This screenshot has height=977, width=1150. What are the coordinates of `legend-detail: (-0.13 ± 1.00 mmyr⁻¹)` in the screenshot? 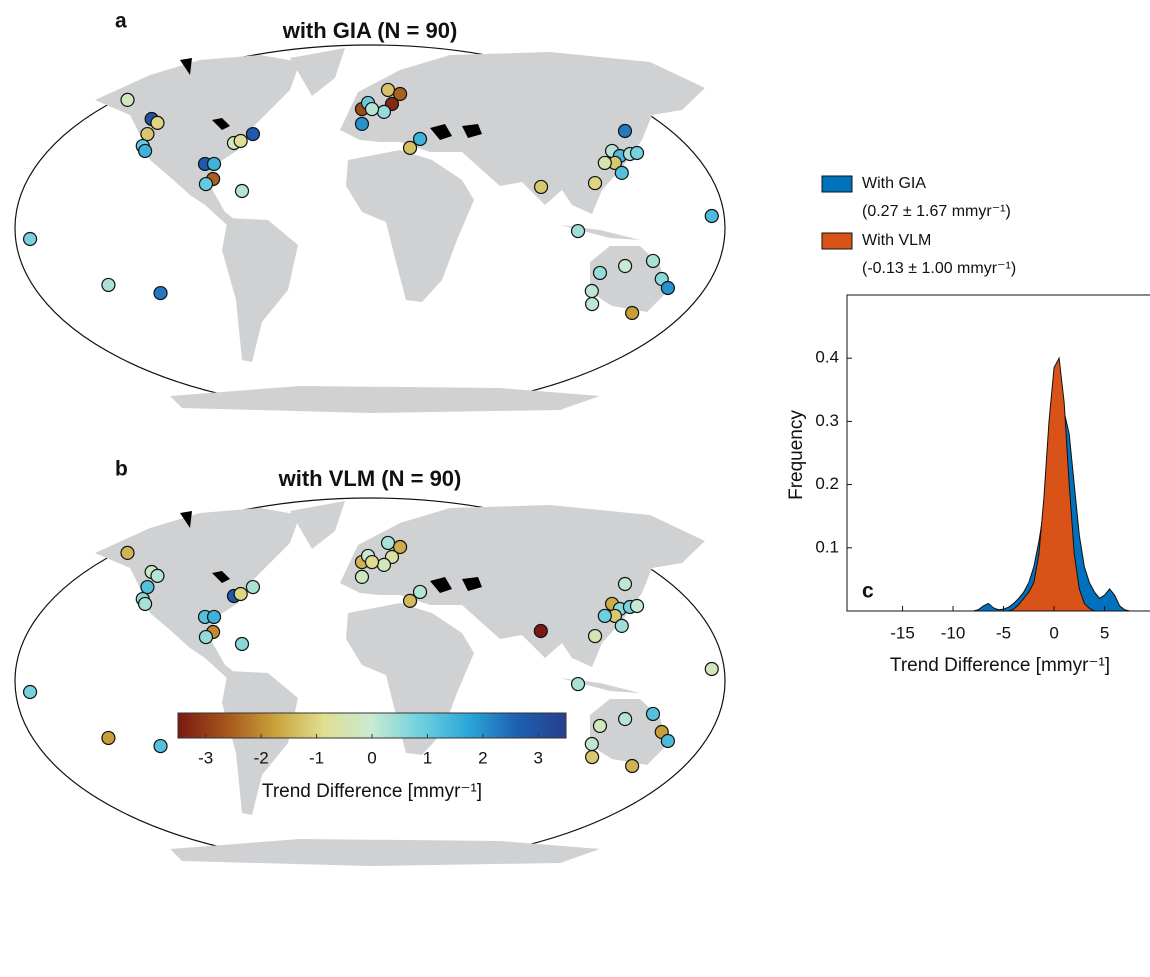 It's located at (939, 268).